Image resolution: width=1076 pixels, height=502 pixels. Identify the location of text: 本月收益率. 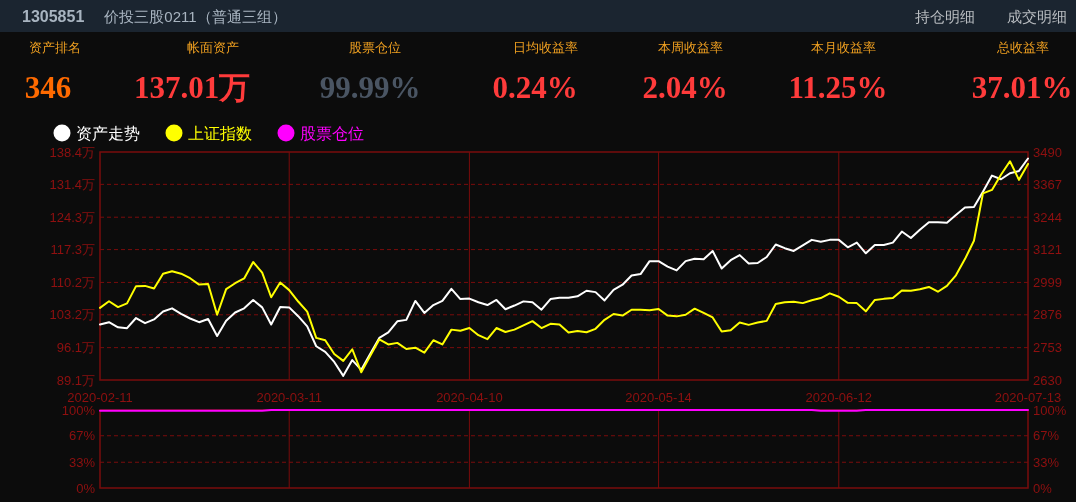
(843, 47).